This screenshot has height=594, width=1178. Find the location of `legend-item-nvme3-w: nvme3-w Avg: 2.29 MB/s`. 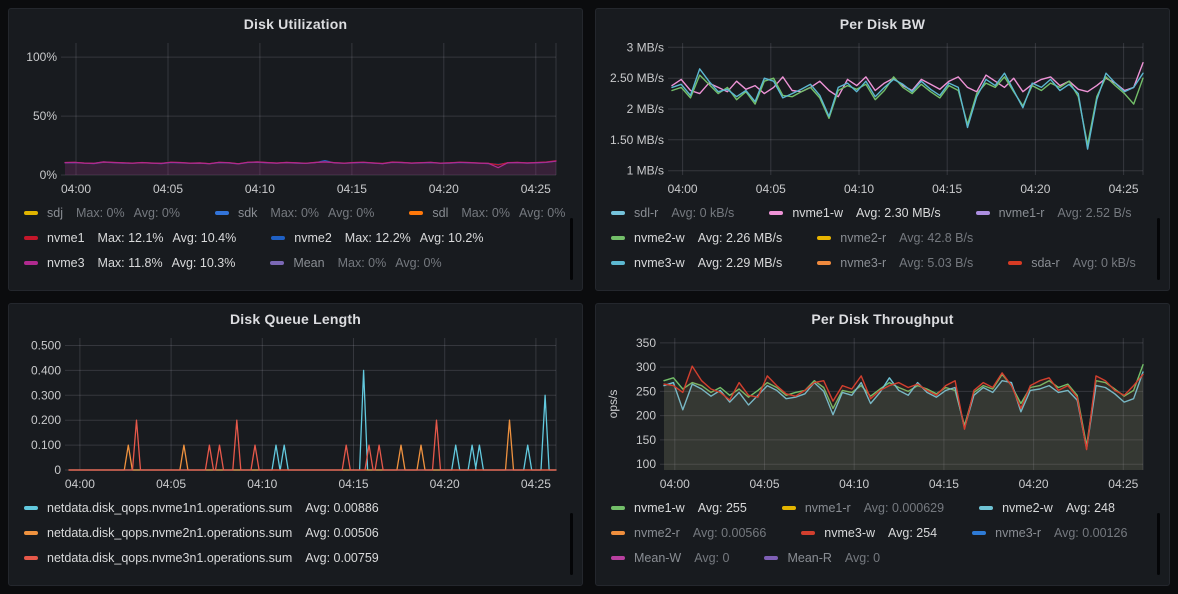

legend-item-nvme3-w: nvme3-w Avg: 2.29 MB/s is located at coordinates (701, 263).